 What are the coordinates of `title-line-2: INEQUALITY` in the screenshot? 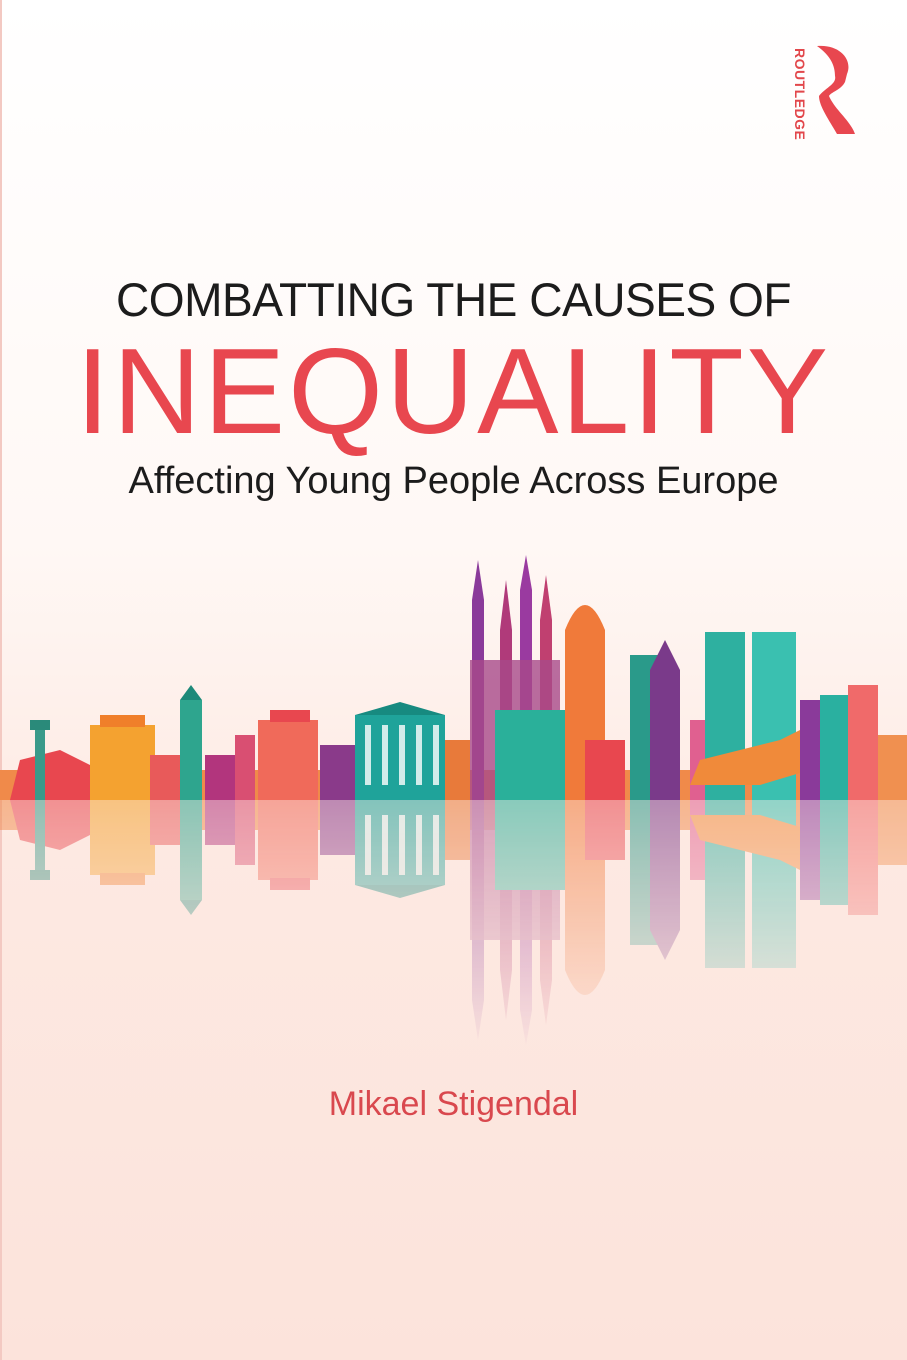 It's located at (453, 391).